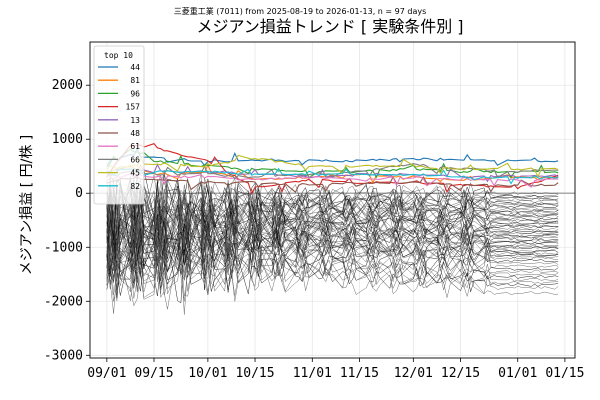 The height and width of the screenshot is (400, 600). Describe the element at coordinates (564, 373) in the screenshot. I see `x-tick-label: 01/15` at that location.